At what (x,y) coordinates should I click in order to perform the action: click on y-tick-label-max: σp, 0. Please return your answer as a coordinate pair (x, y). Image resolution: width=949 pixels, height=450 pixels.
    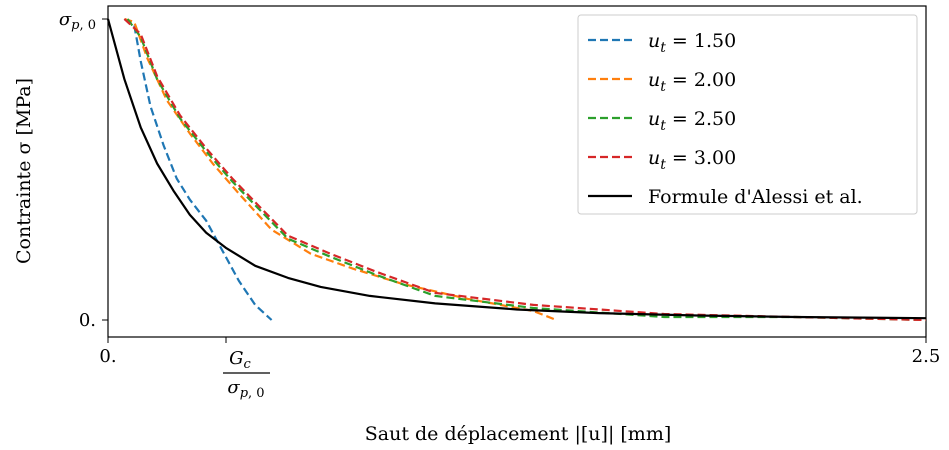
    Looking at the image, I should click on (77, 21).